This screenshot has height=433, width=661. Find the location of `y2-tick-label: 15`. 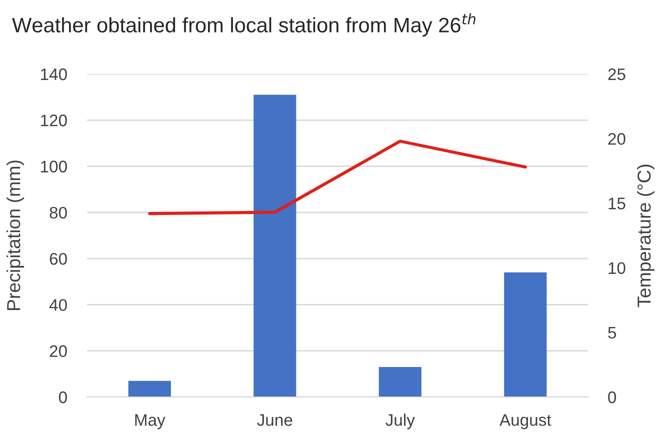

y2-tick-label: 15 is located at coordinates (617, 204).